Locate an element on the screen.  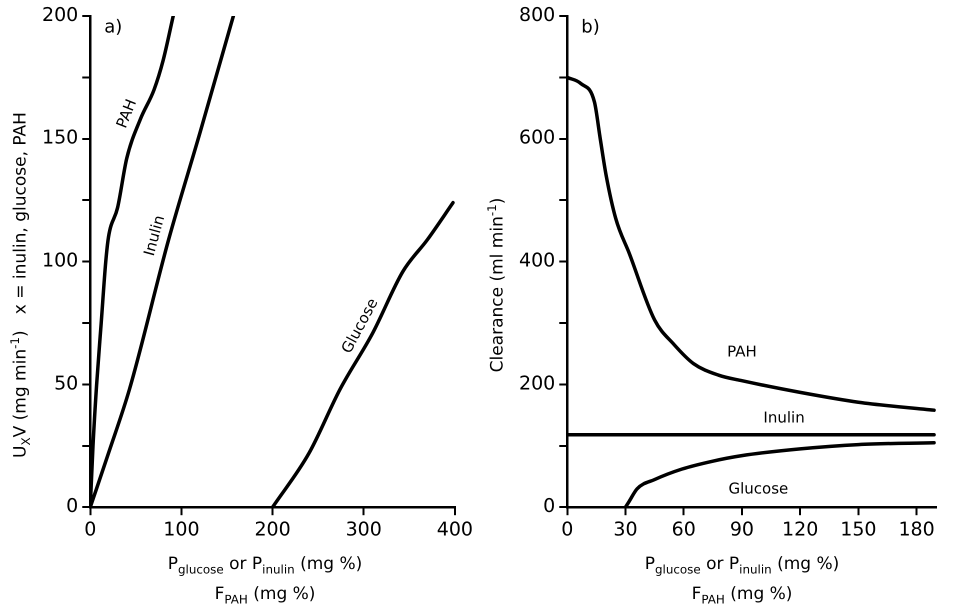
x-tick-label: 60 is located at coordinates (684, 529).